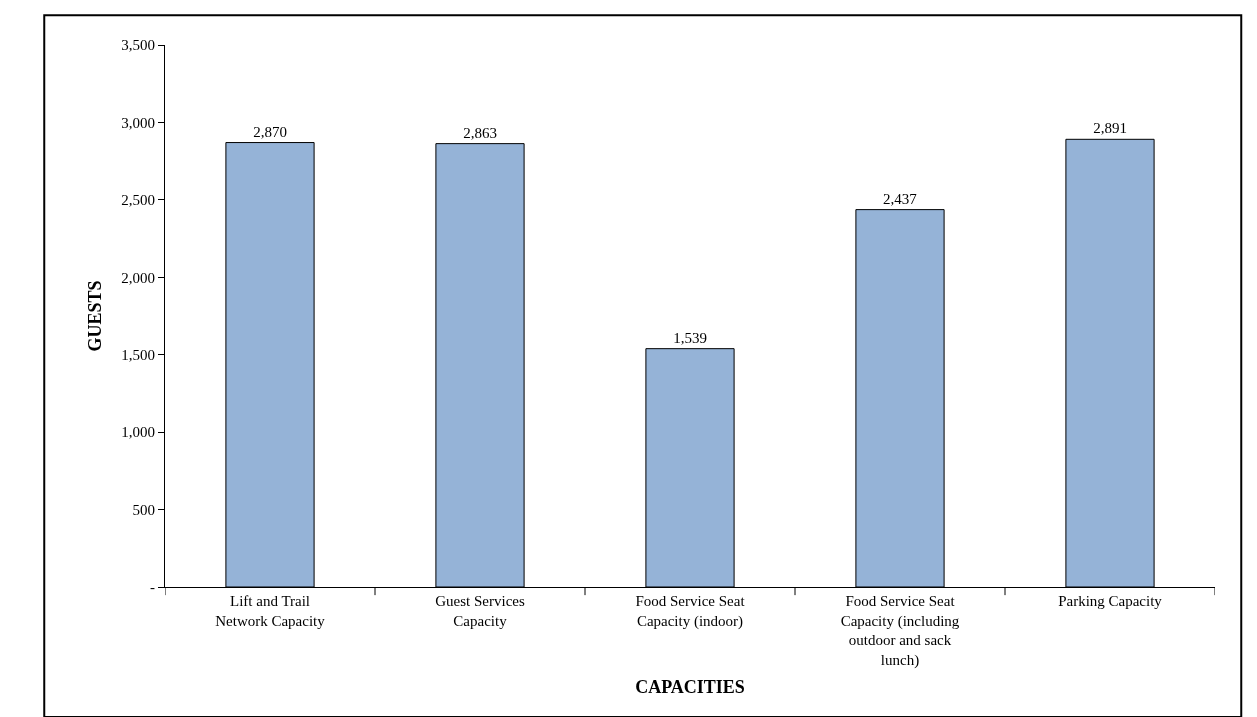 This screenshot has height=717, width=1257. What do you see at coordinates (270, 131) in the screenshot?
I see `data-label: 2,870` at bounding box center [270, 131].